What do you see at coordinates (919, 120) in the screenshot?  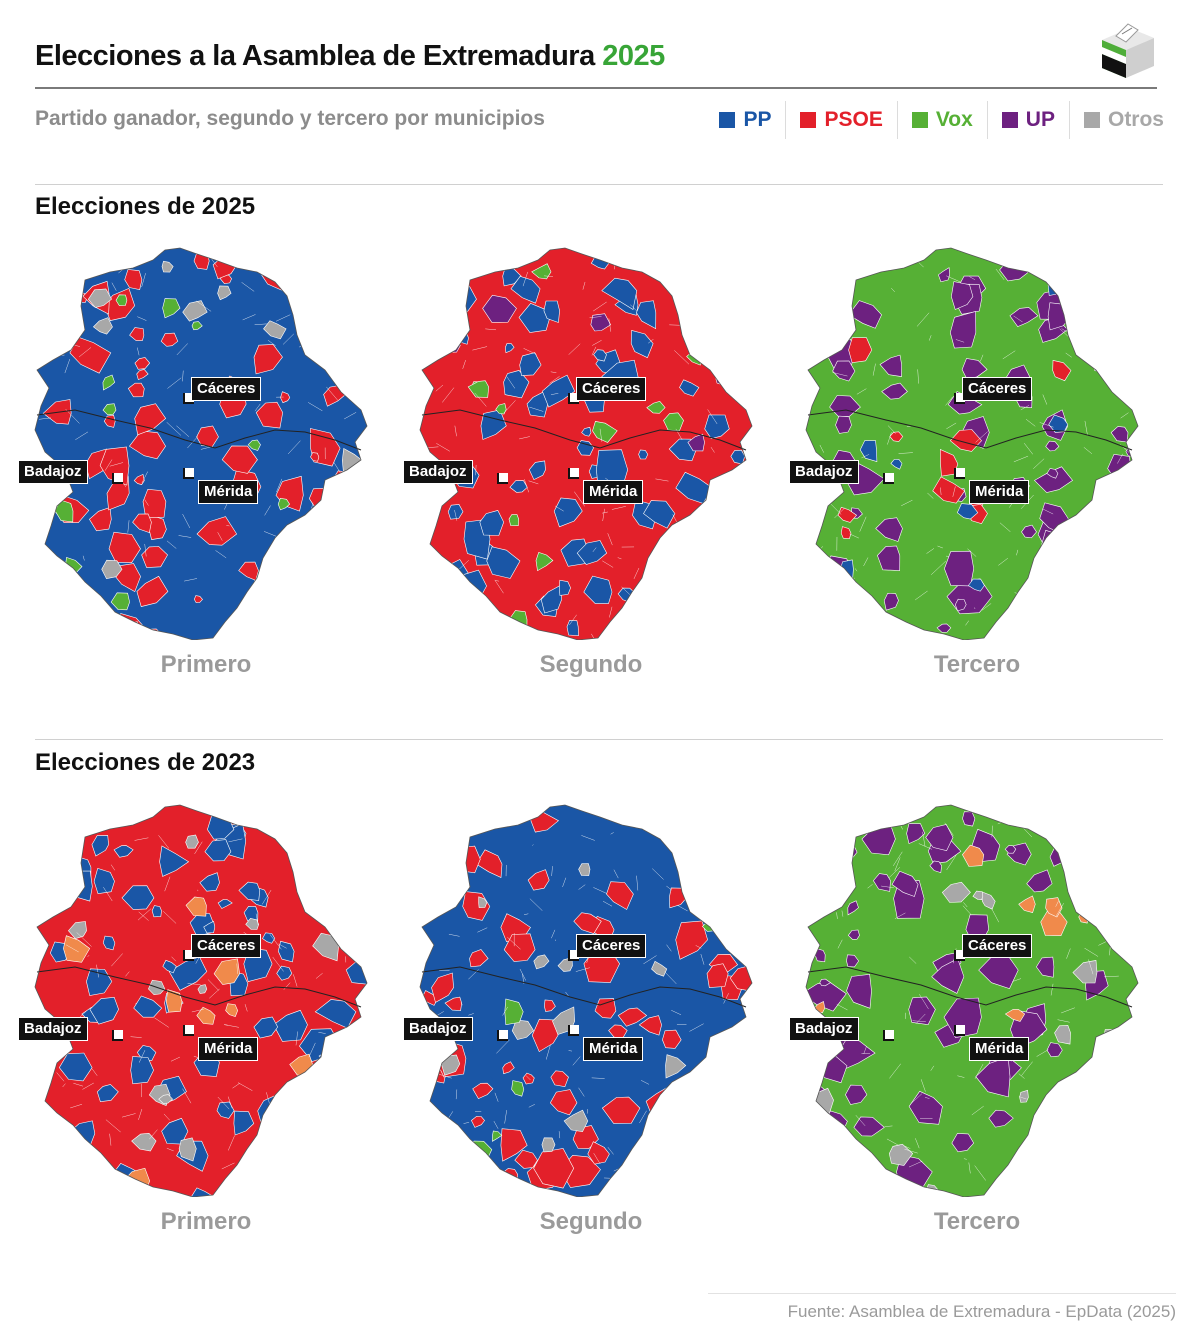 I see `legend-swatch` at bounding box center [919, 120].